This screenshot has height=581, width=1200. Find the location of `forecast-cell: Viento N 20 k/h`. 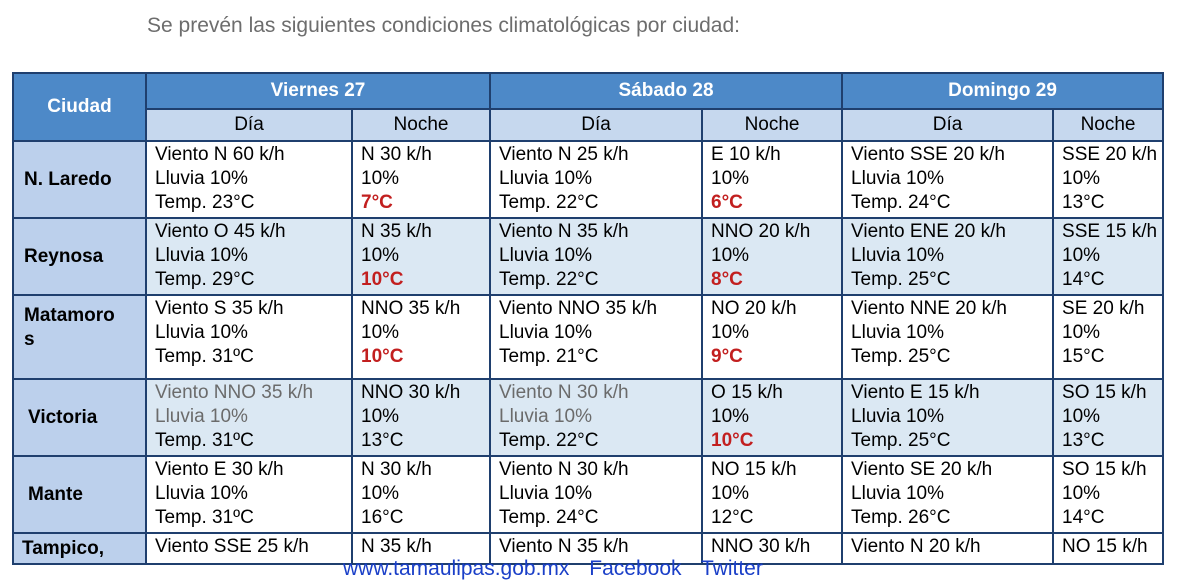

forecast-cell: Viento N 20 k/h is located at coordinates (948, 548).